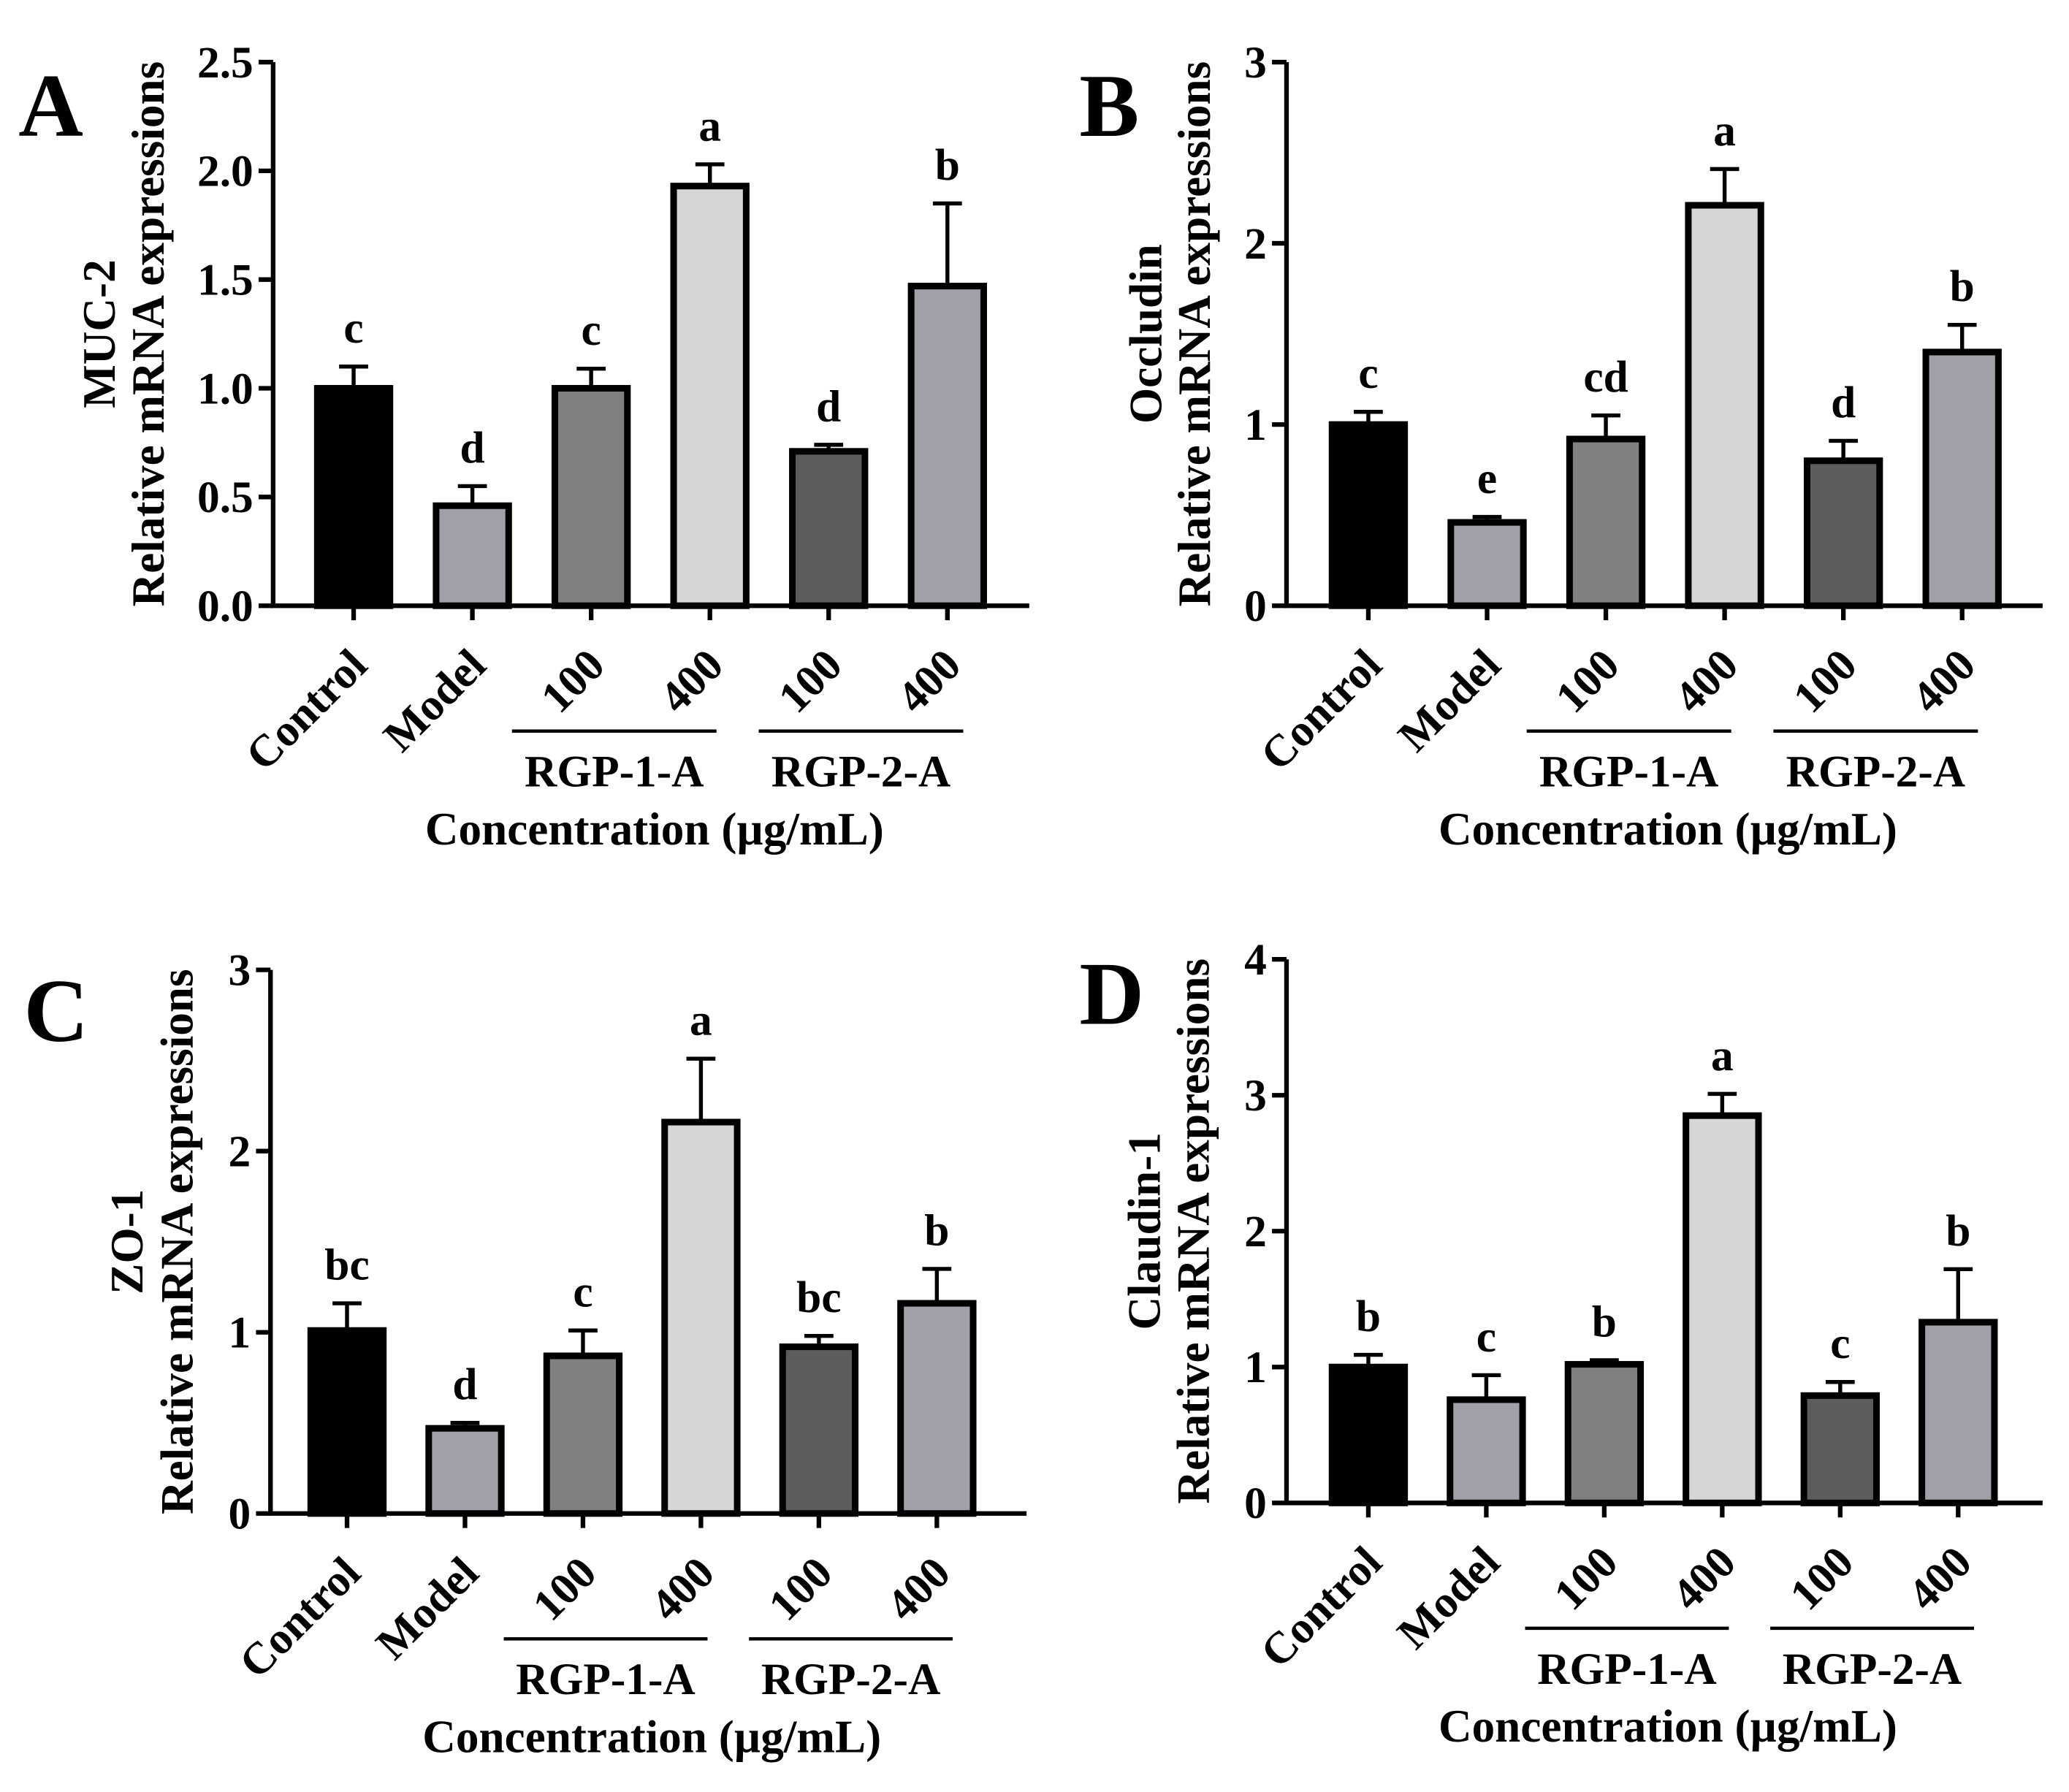 The height and width of the screenshot is (1792, 2069). Describe the element at coordinates (1369, 1317) in the screenshot. I see `significance-label-control: b` at that location.